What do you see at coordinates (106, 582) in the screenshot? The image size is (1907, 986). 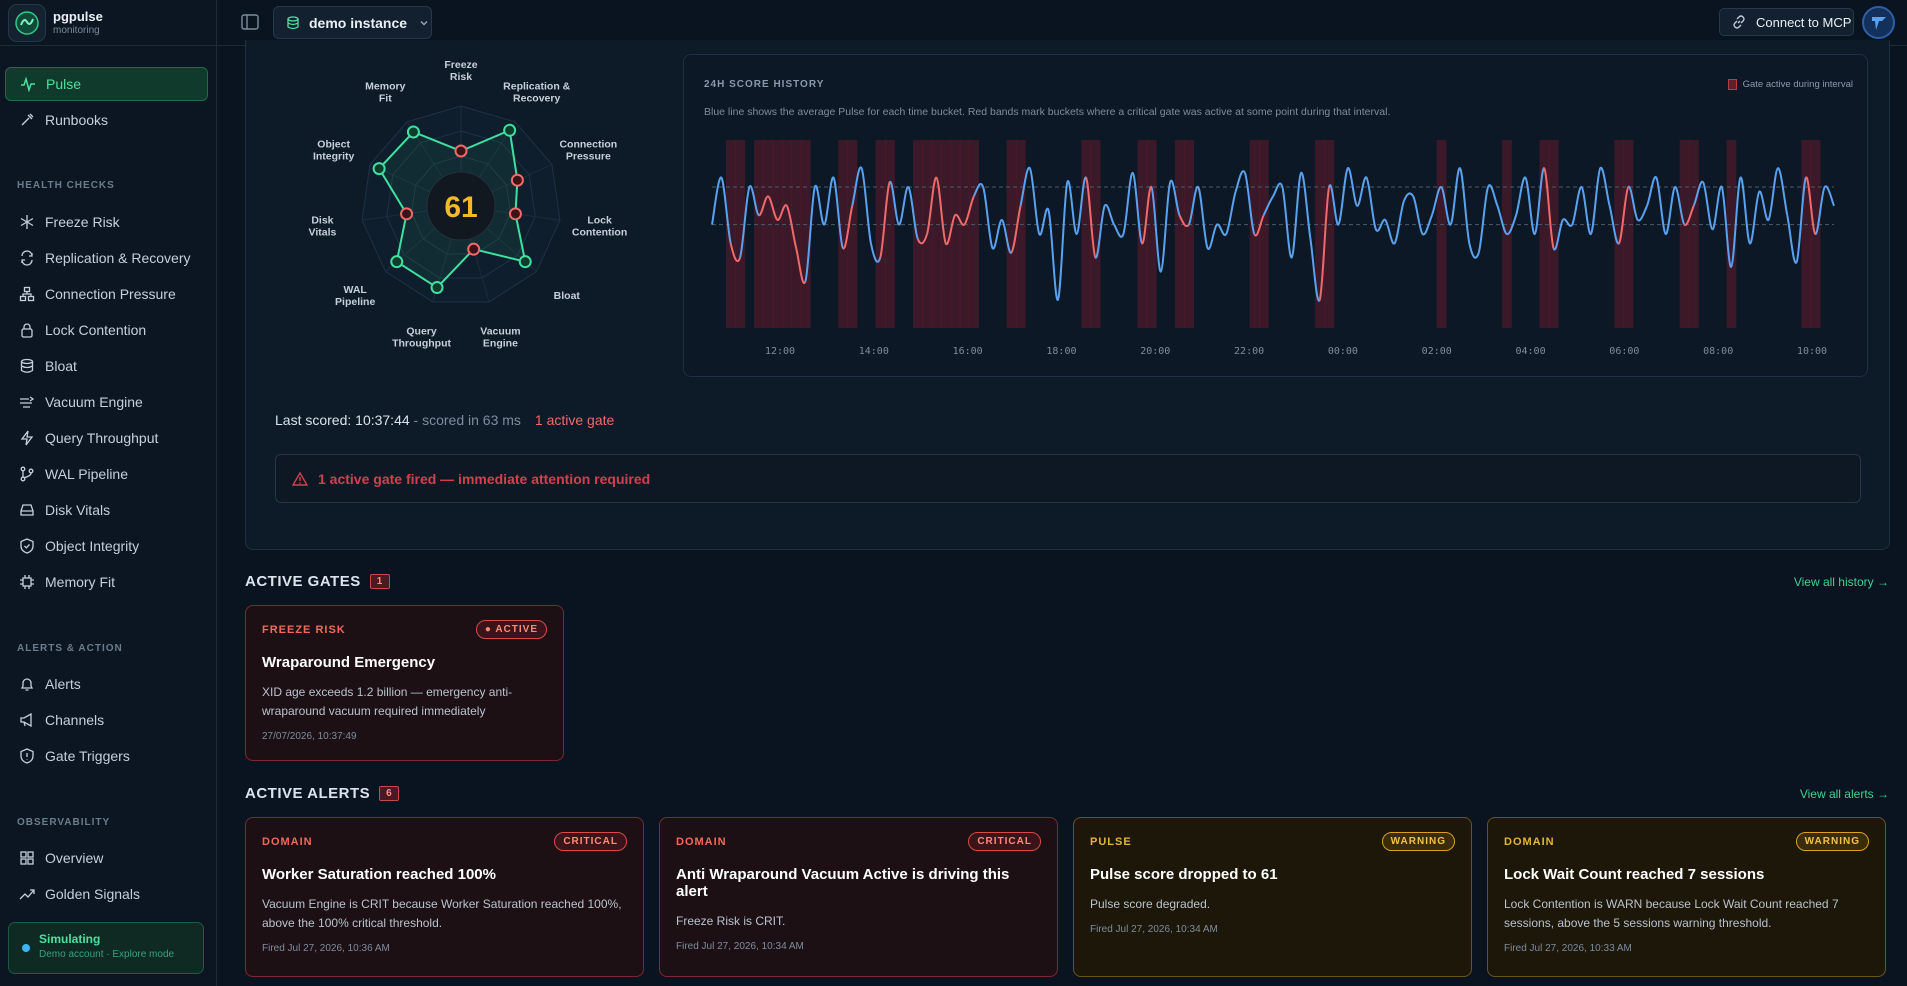 I see `sidebar-item-memory-fit: Memory Fit` at bounding box center [106, 582].